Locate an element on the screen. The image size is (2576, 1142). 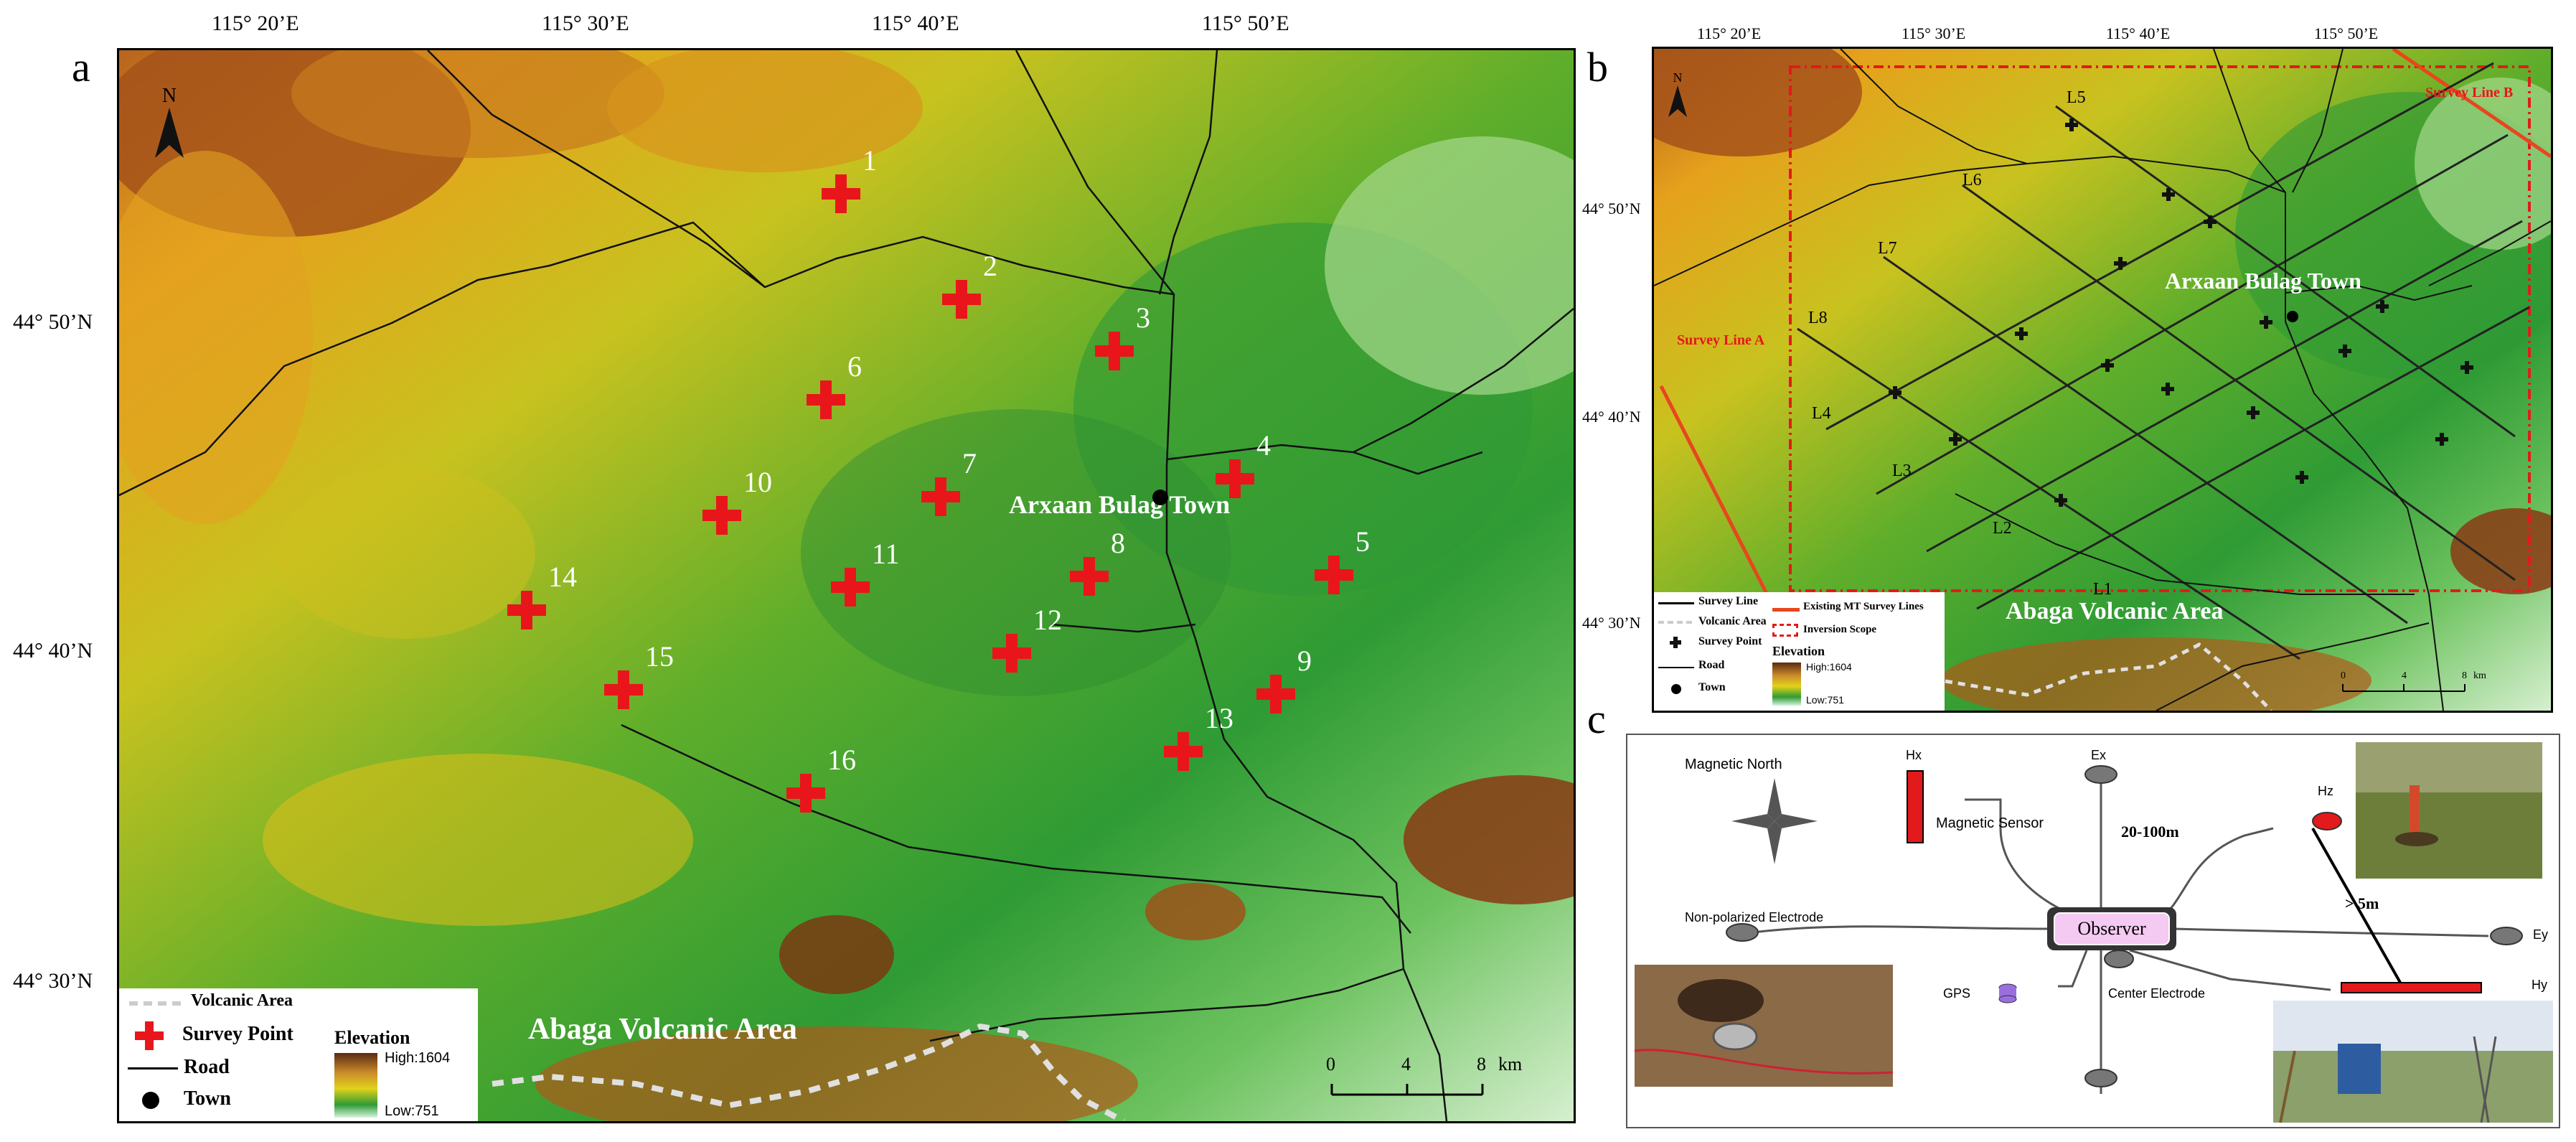
survey-point-label: 5 is located at coordinates (1362, 541).